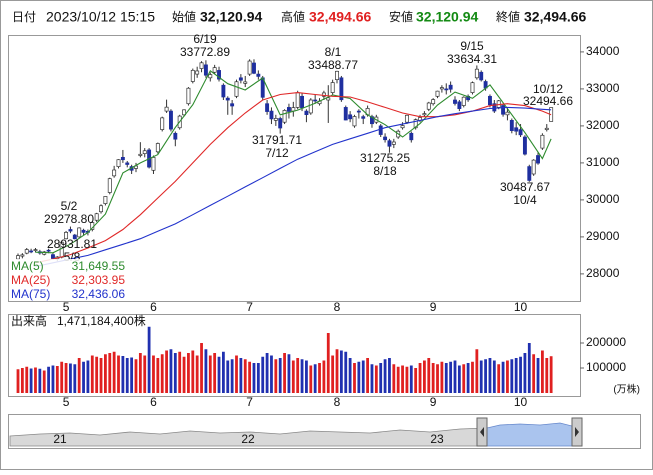 The height and width of the screenshot is (475, 653). Describe the element at coordinates (603, 125) in the screenshot. I see `y-tick-label: 32000` at that location.